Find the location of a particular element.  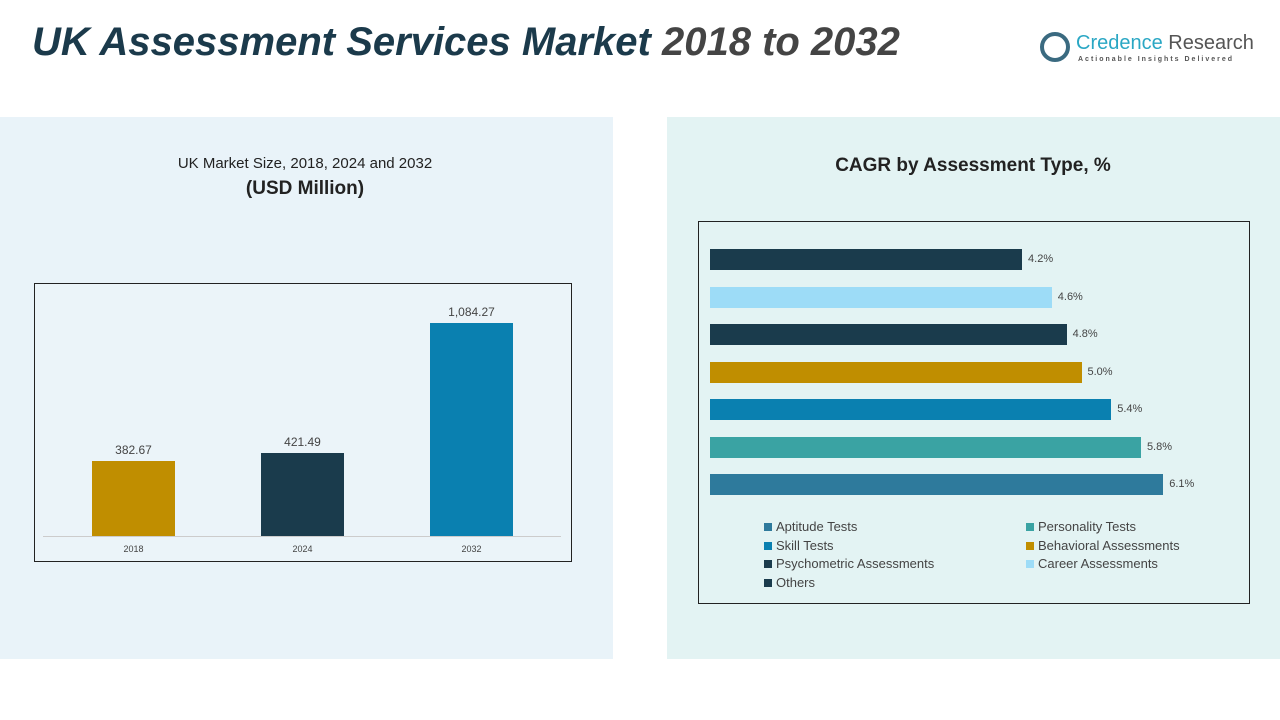

x-tick-label: 2018 is located at coordinates (133, 549).